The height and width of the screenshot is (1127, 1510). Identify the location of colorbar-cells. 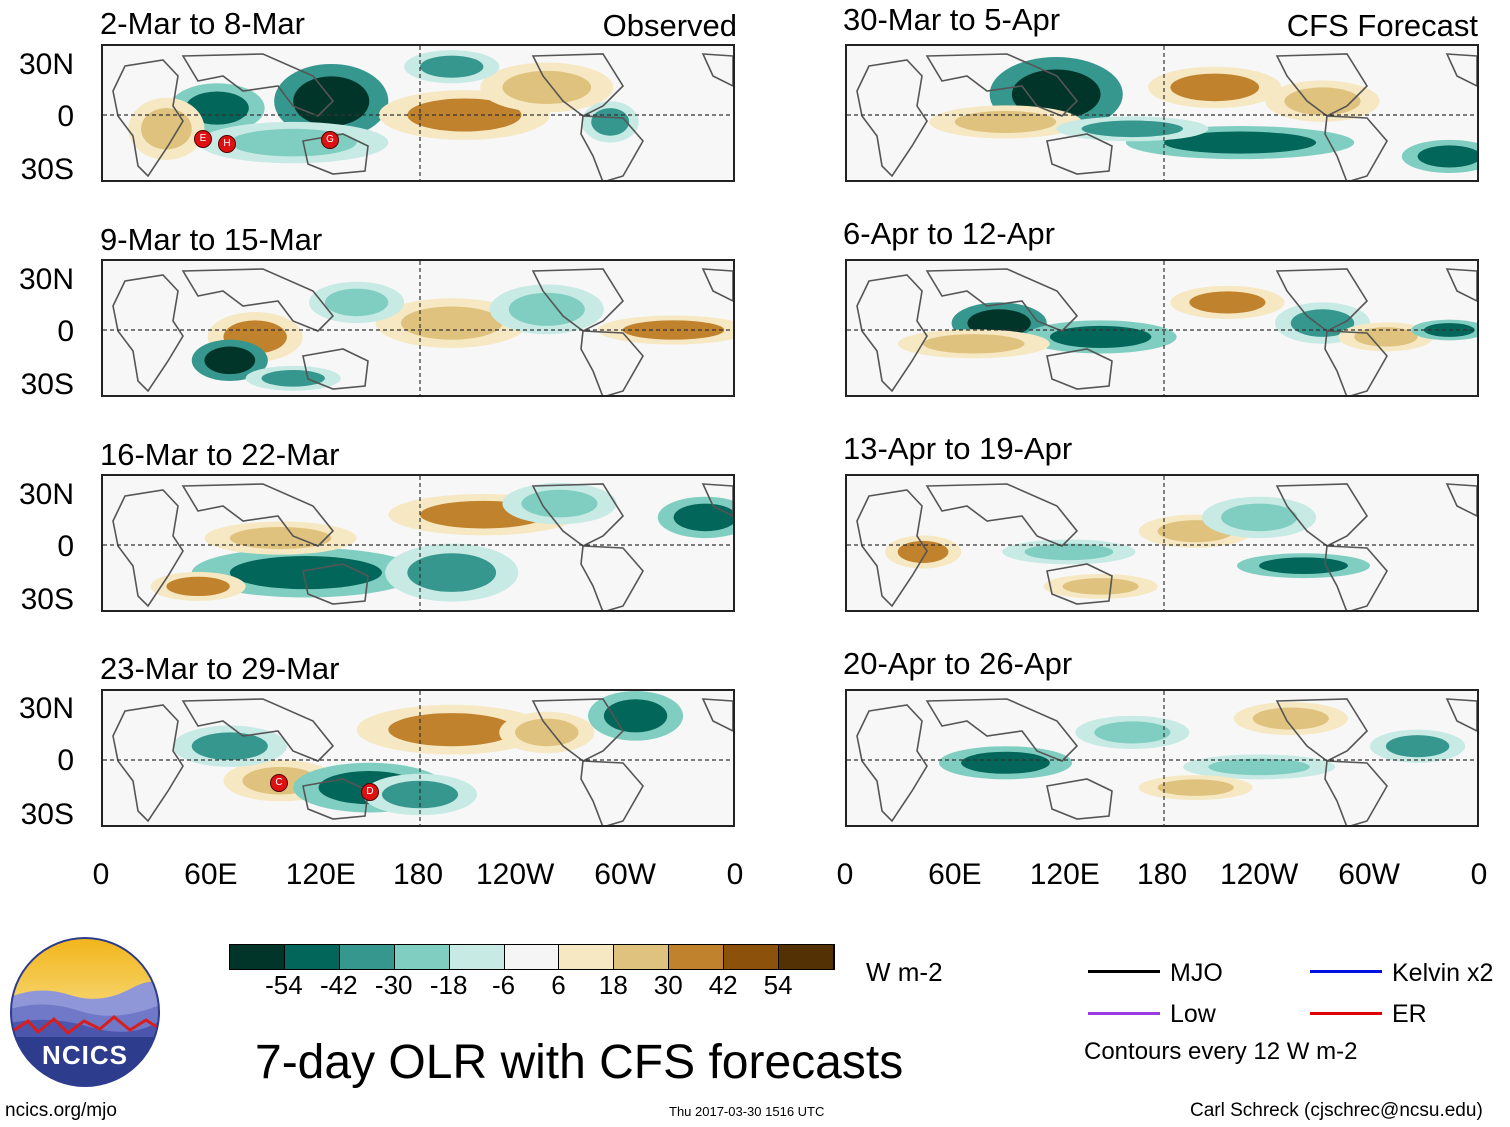
(532, 957).